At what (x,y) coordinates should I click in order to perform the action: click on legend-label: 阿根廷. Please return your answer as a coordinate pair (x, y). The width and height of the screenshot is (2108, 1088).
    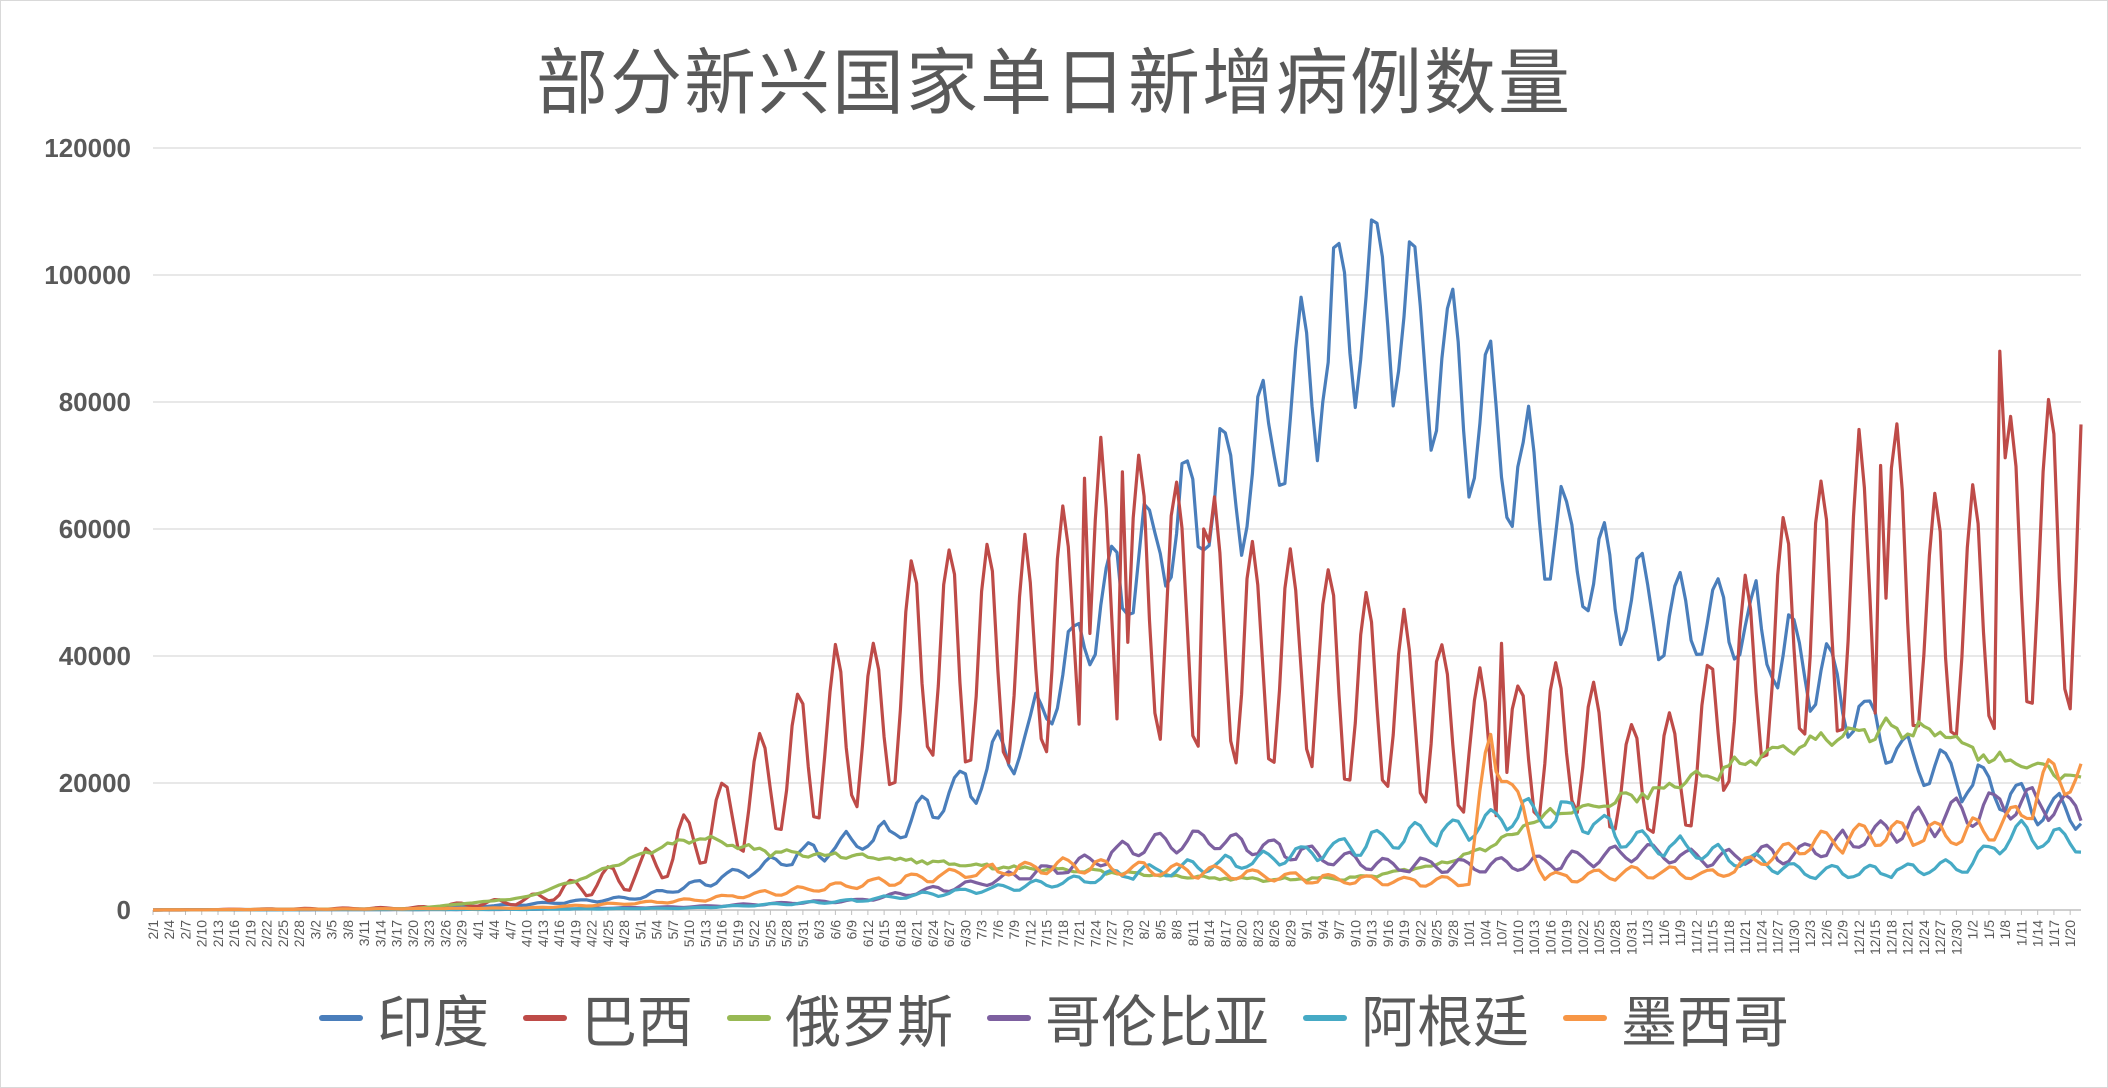
    Looking at the image, I should click on (1445, 1023).